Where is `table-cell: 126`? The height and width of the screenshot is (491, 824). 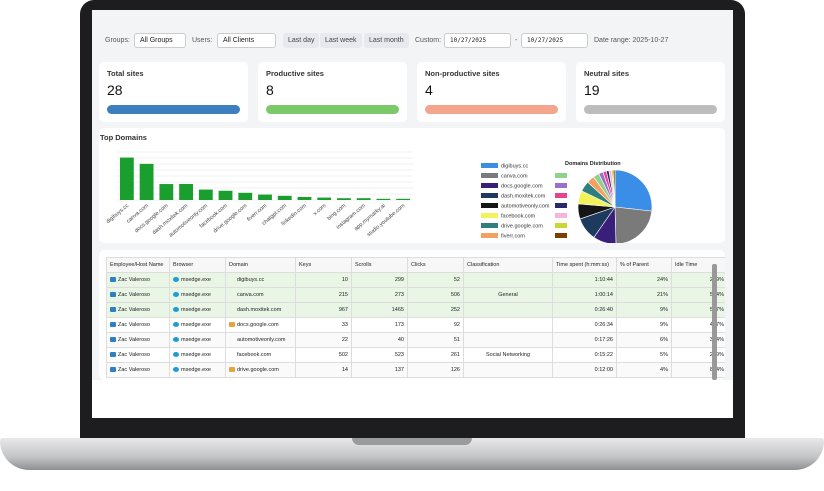
table-cell: 126 is located at coordinates (435, 370).